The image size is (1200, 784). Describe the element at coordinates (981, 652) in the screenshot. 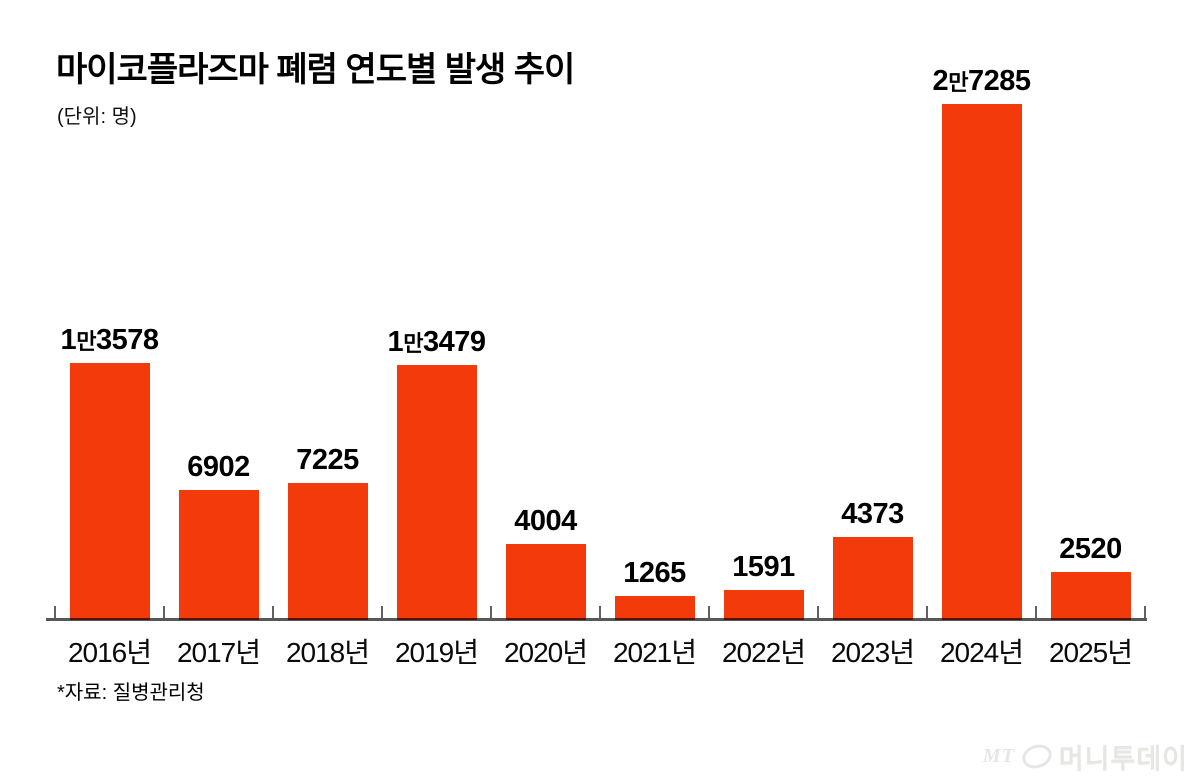

I see `x-axis-label-2024년: 2024년` at that location.